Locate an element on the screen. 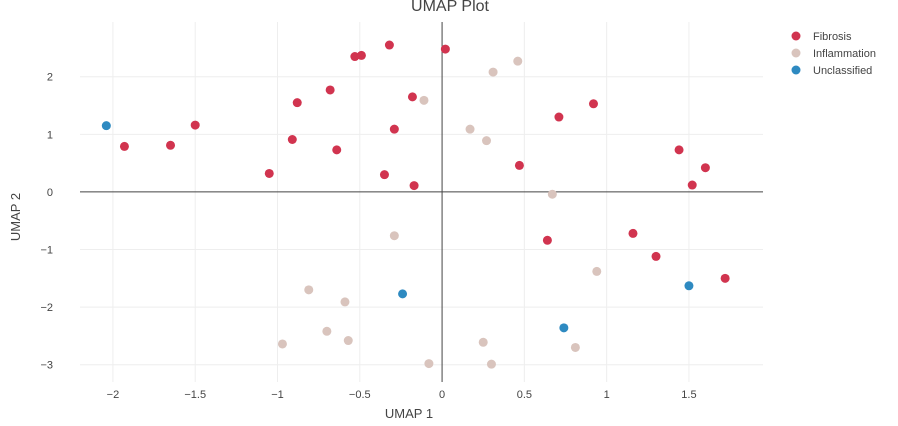  y-tick-label: 1 is located at coordinates (50, 135).